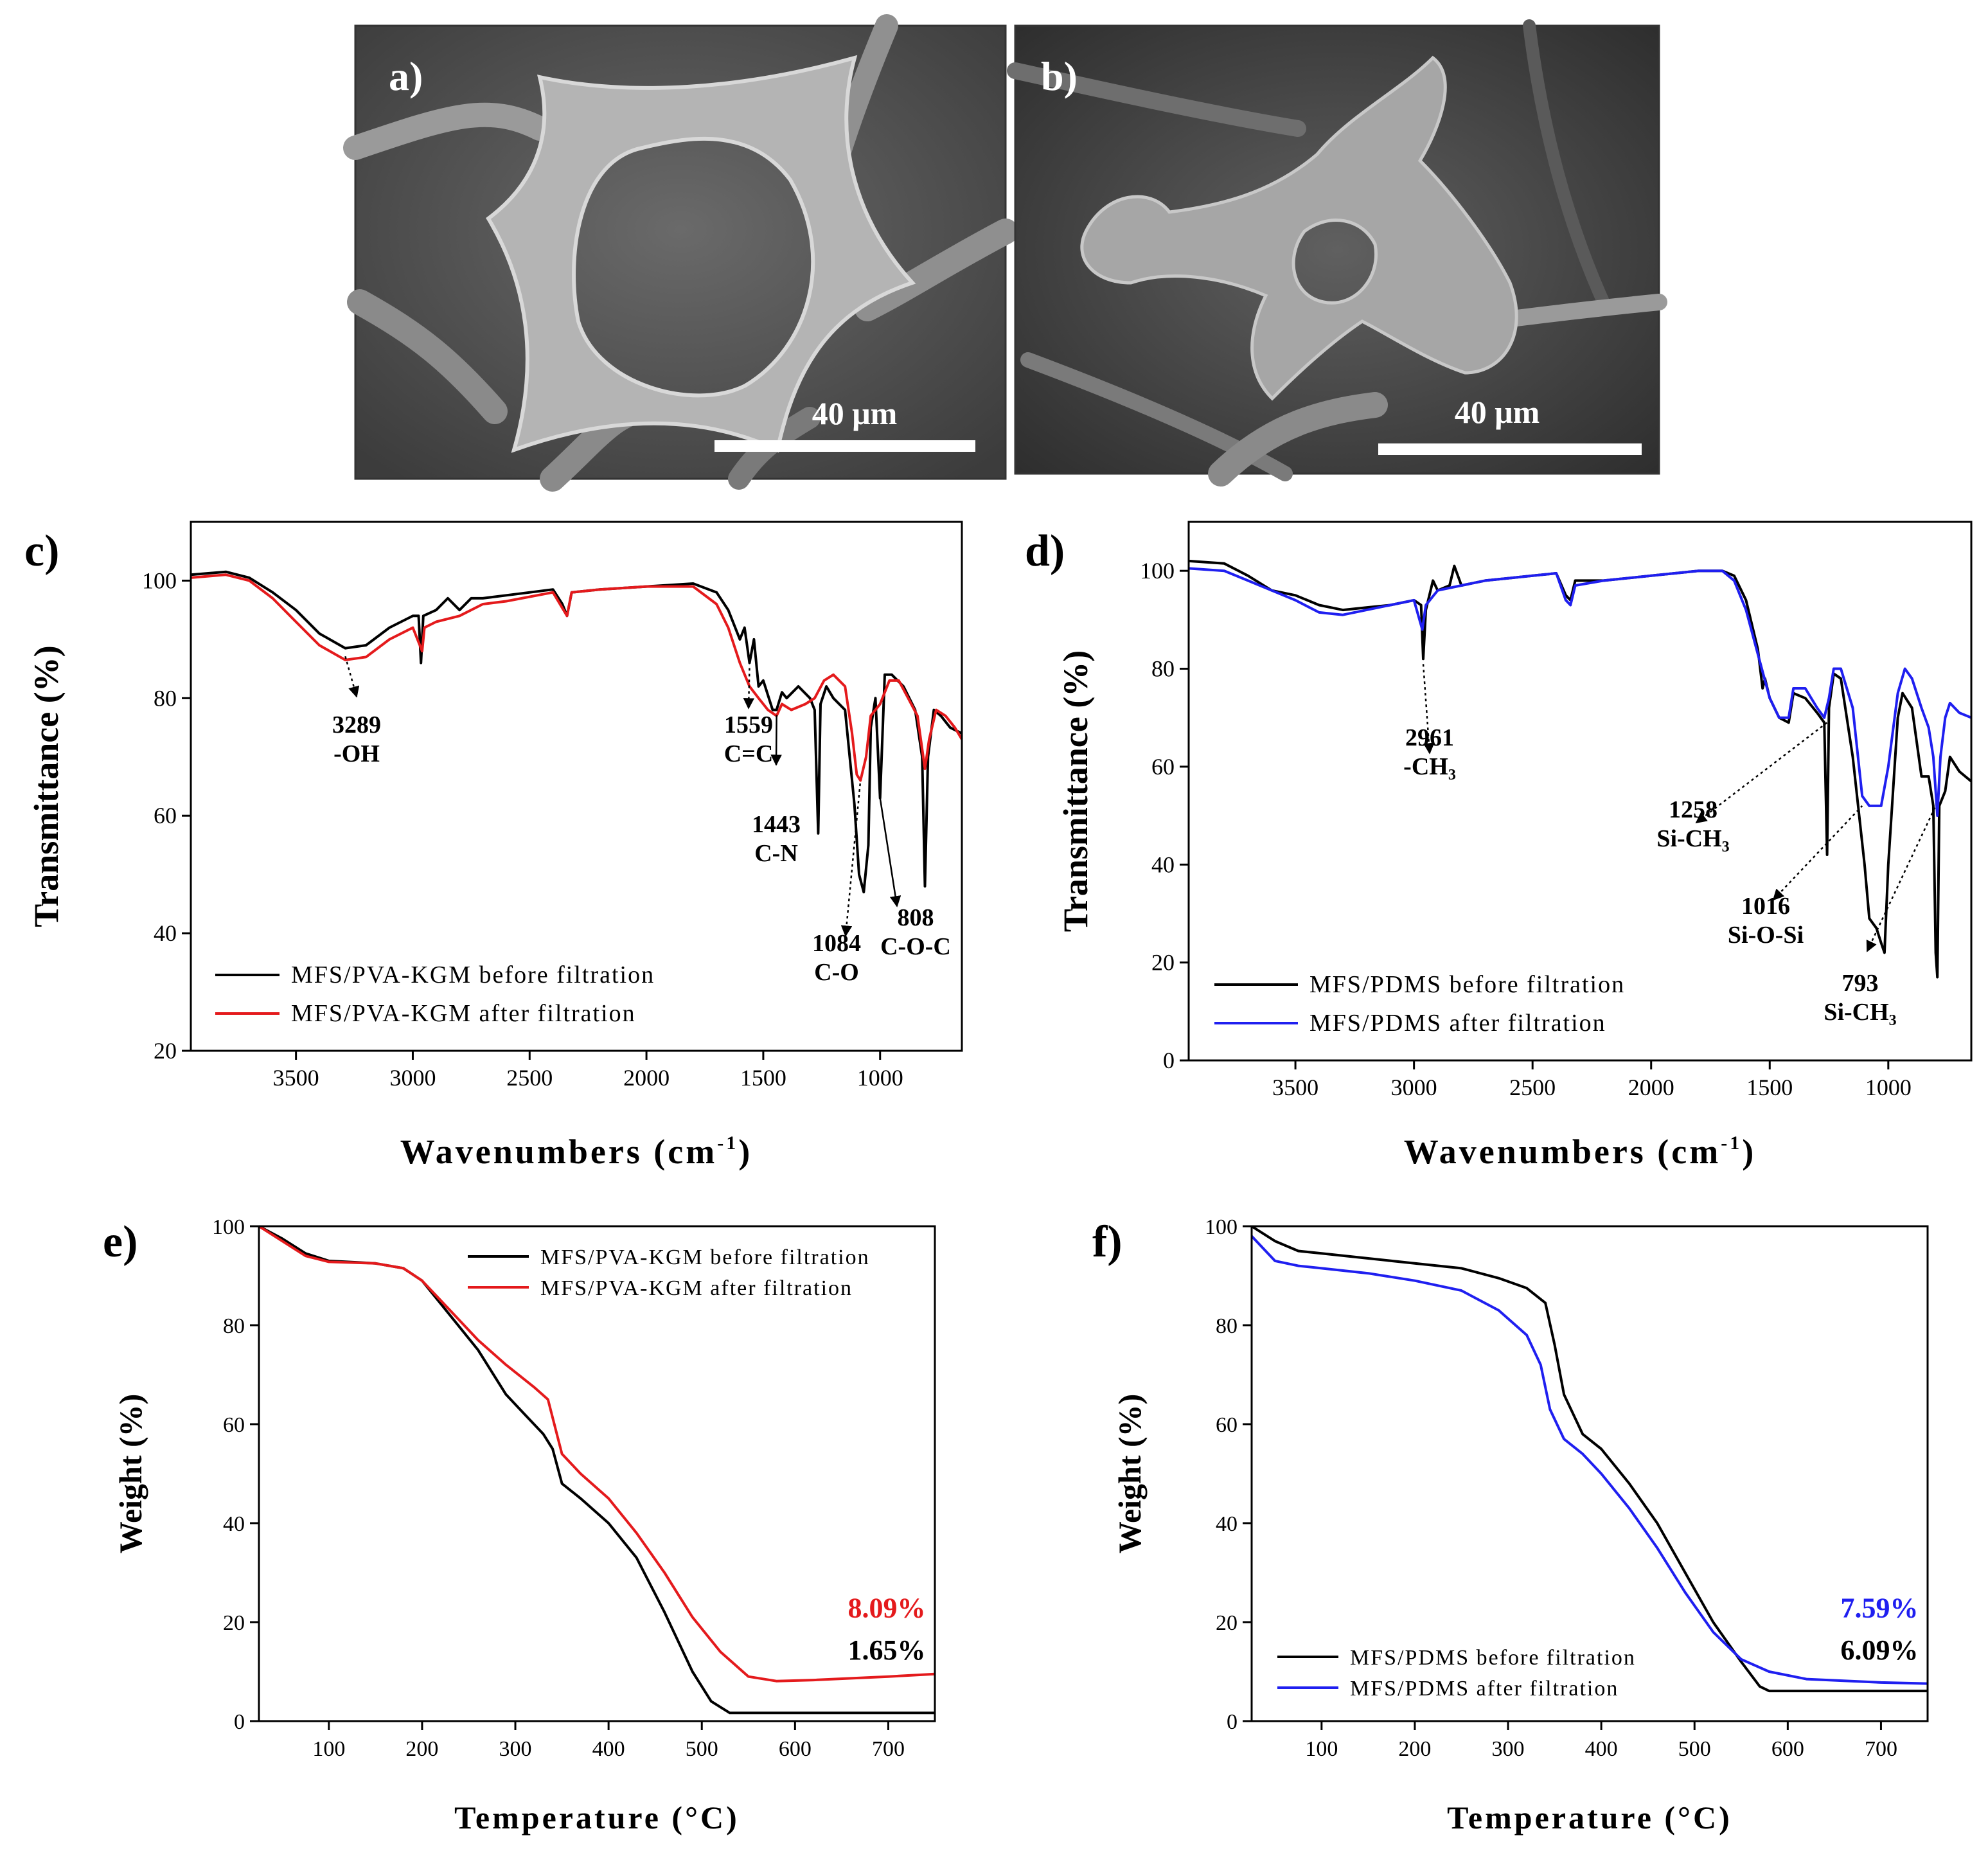 The height and width of the screenshot is (1867, 1988). I want to click on residue-label-f-0: 7.59%, so click(1879, 1607).